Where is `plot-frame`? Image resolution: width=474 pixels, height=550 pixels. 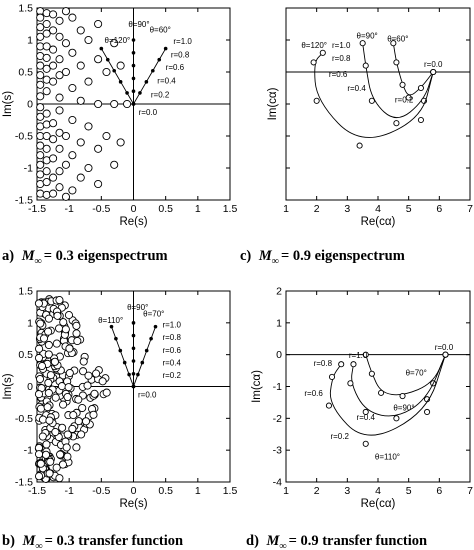
plot-frame is located at coordinates (378, 104).